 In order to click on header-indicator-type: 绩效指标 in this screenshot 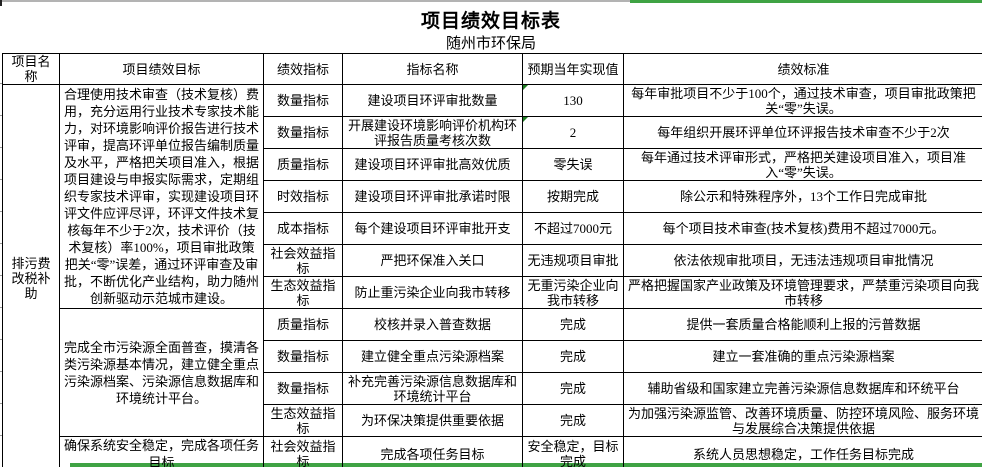, I will do `click(303, 69)`.